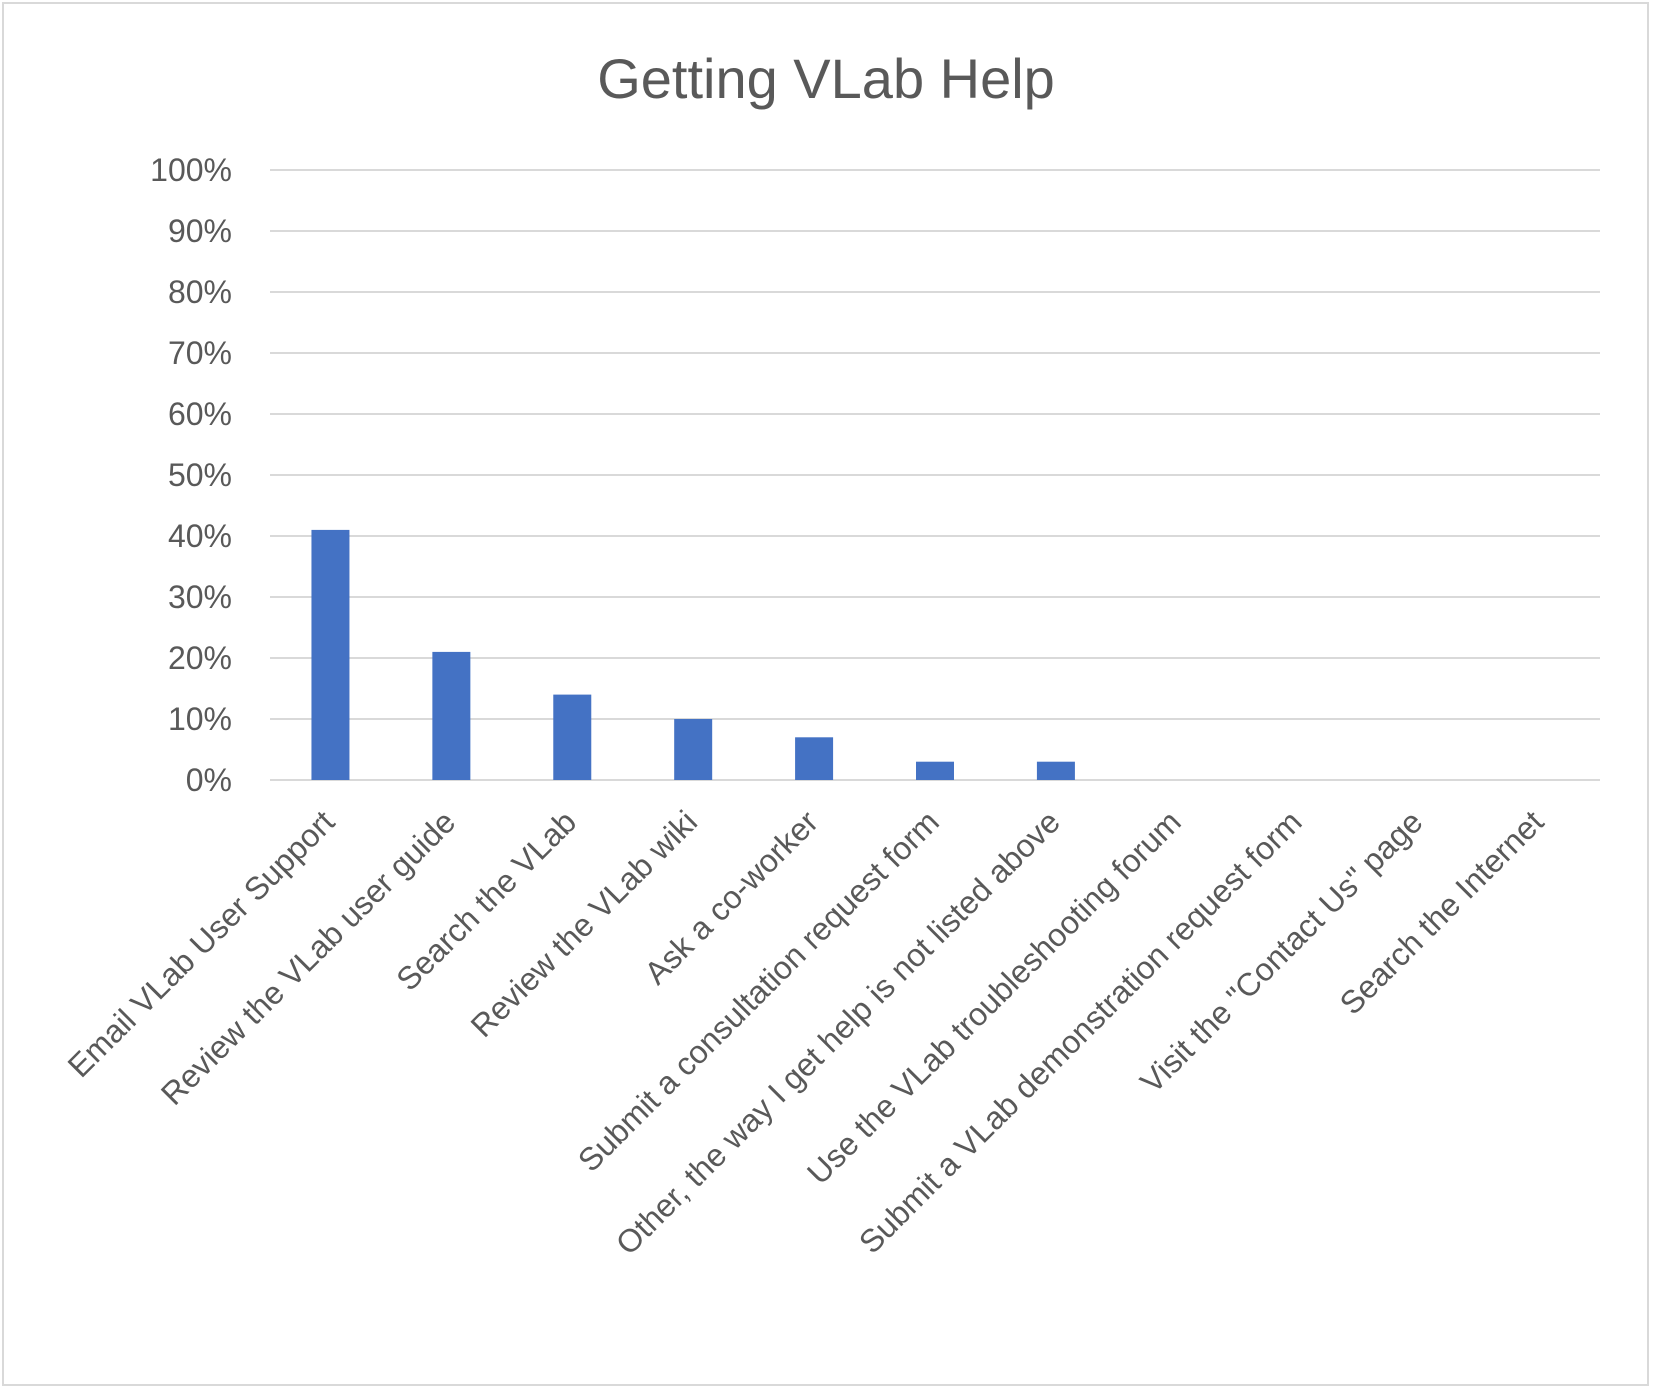 This screenshot has width=1653, height=1390. What do you see at coordinates (200, 231) in the screenshot?
I see `y-tick-label: 90%` at bounding box center [200, 231].